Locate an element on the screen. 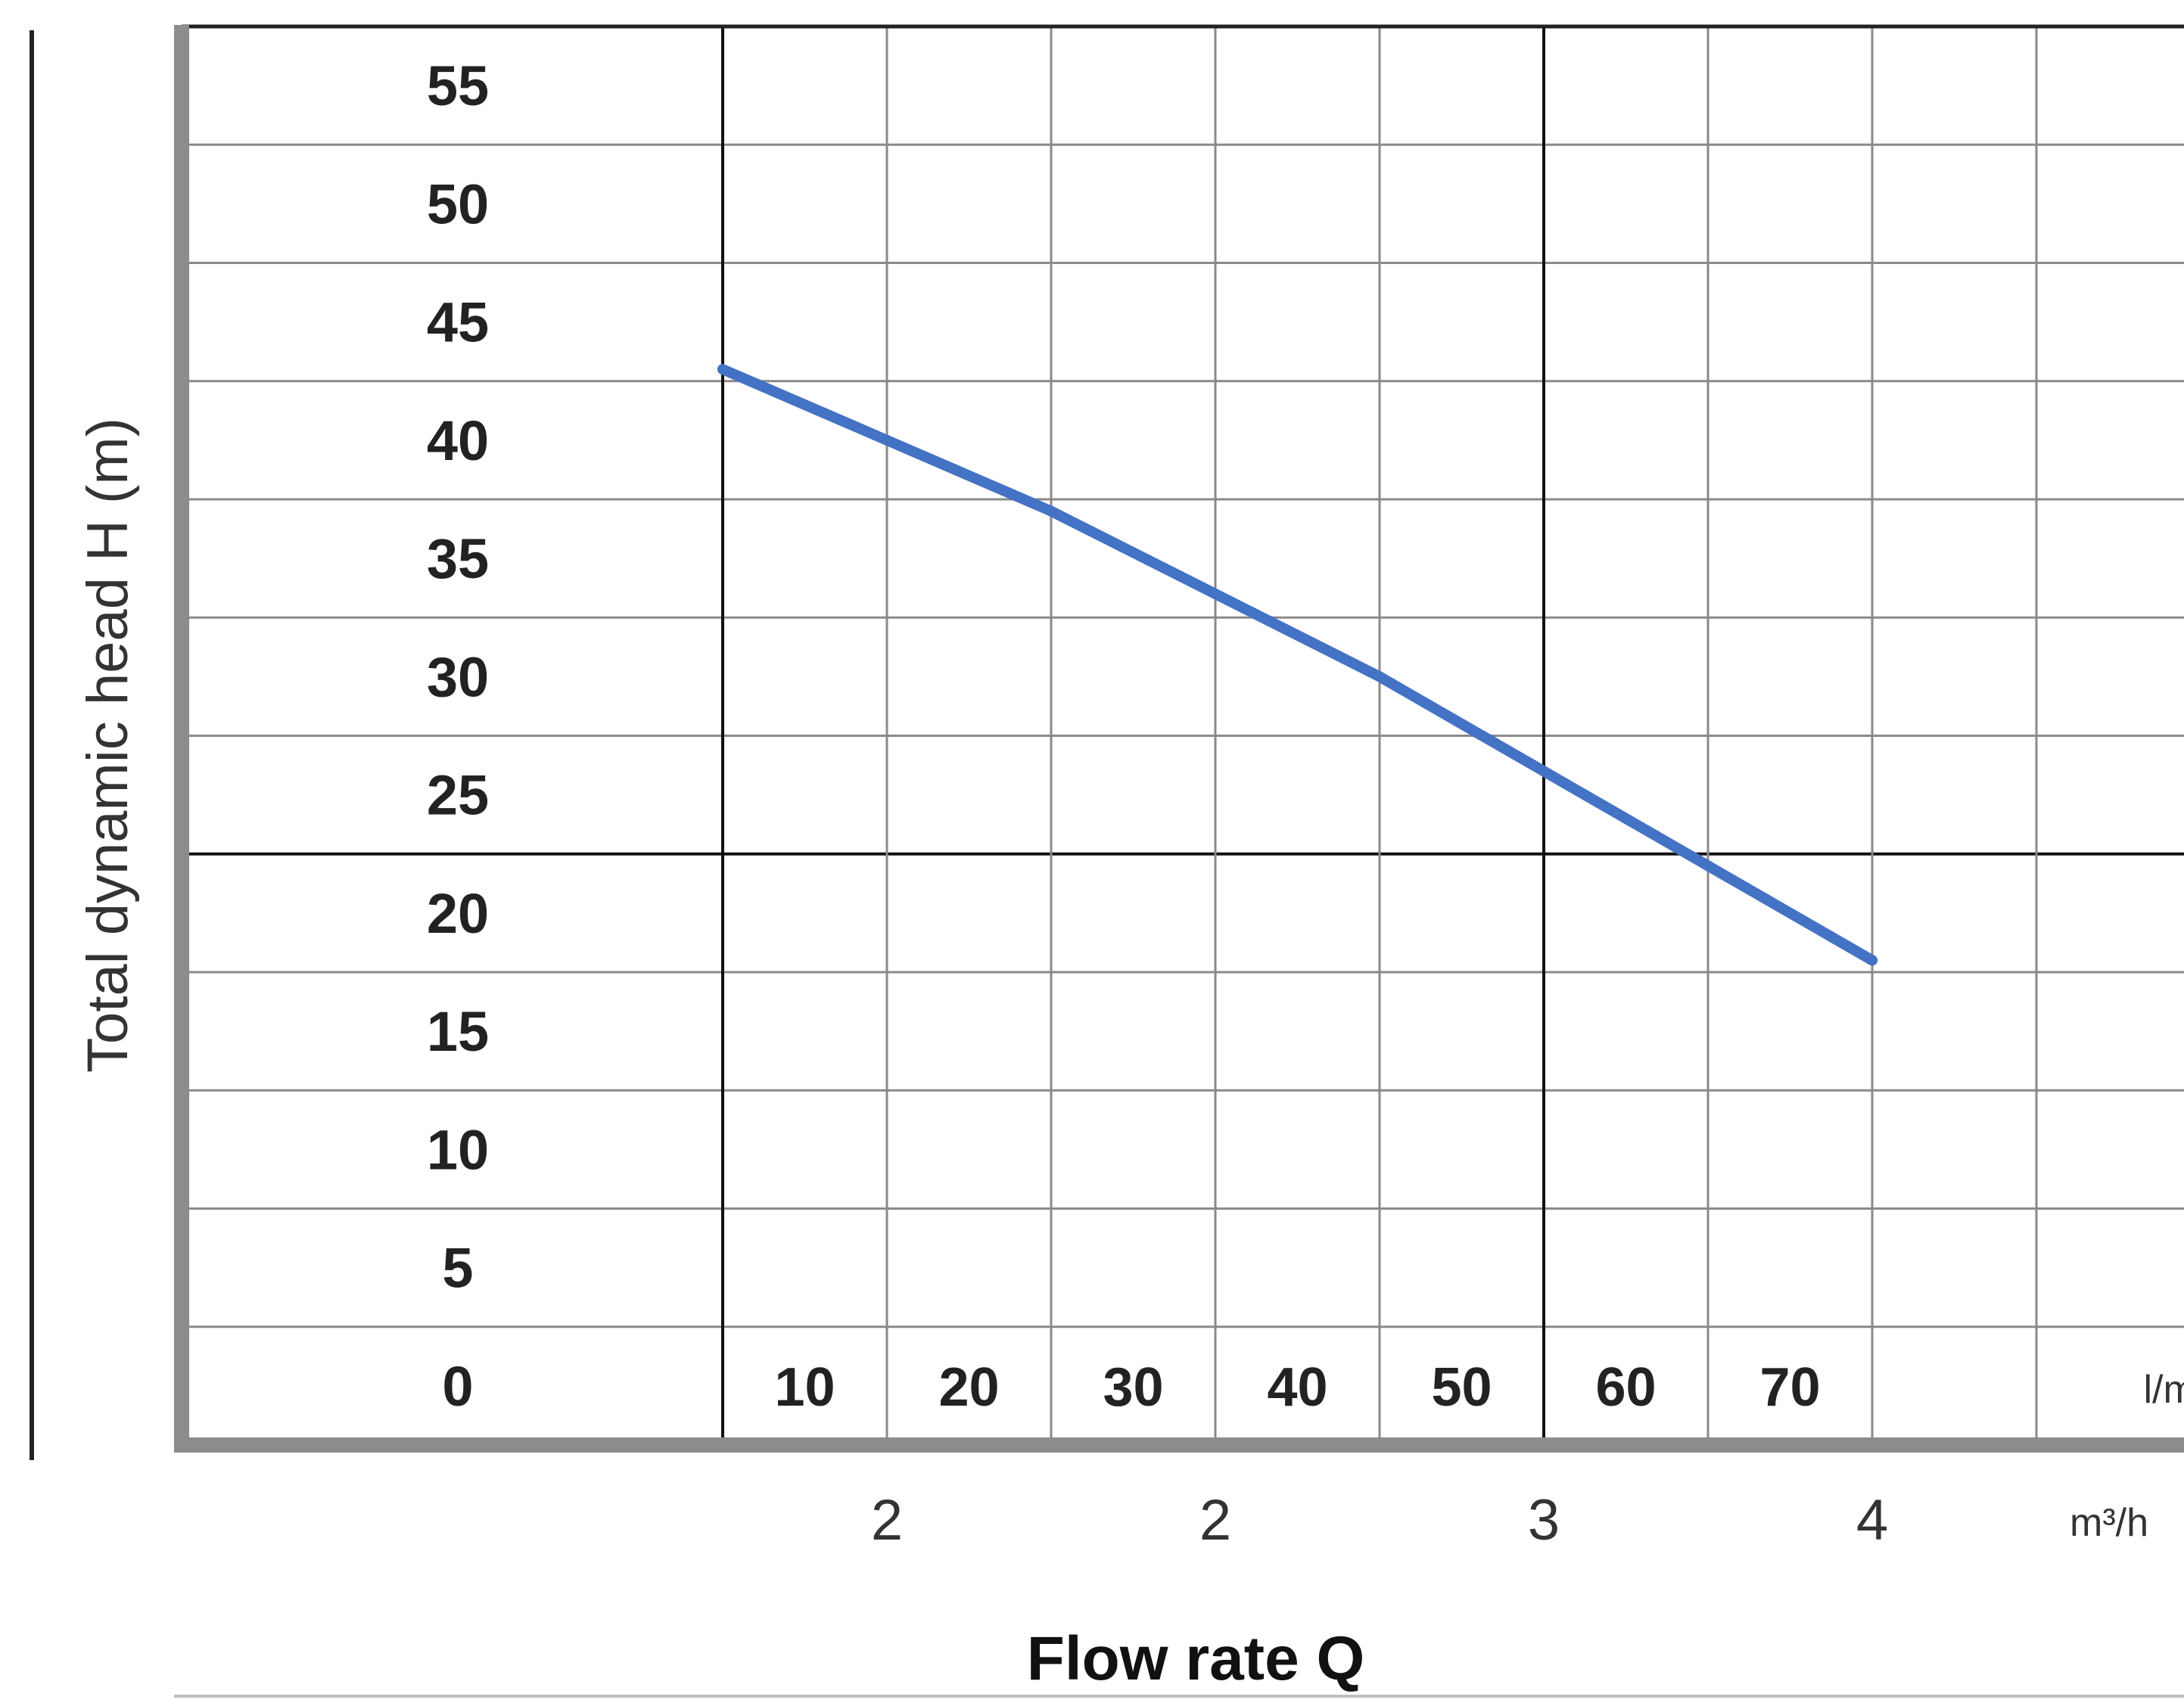 The height and width of the screenshot is (1706, 2184). x2-tick-label: 4 is located at coordinates (1872, 1520).